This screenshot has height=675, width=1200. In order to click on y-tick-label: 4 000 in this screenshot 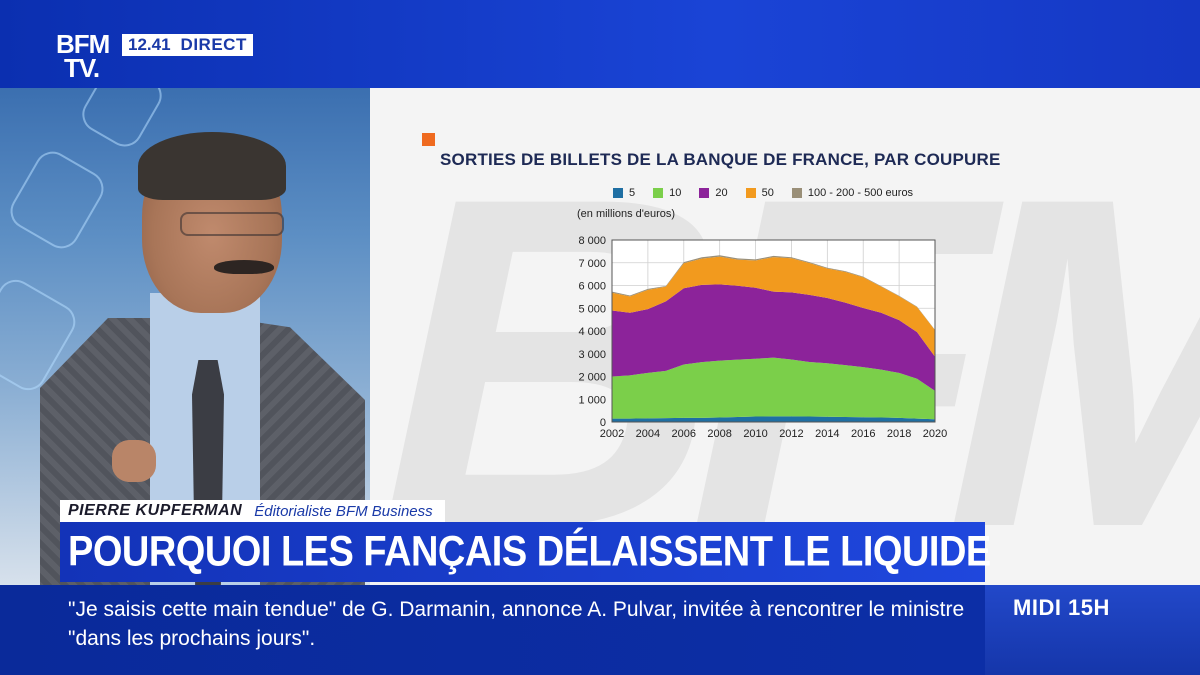, I will do `click(592, 332)`.